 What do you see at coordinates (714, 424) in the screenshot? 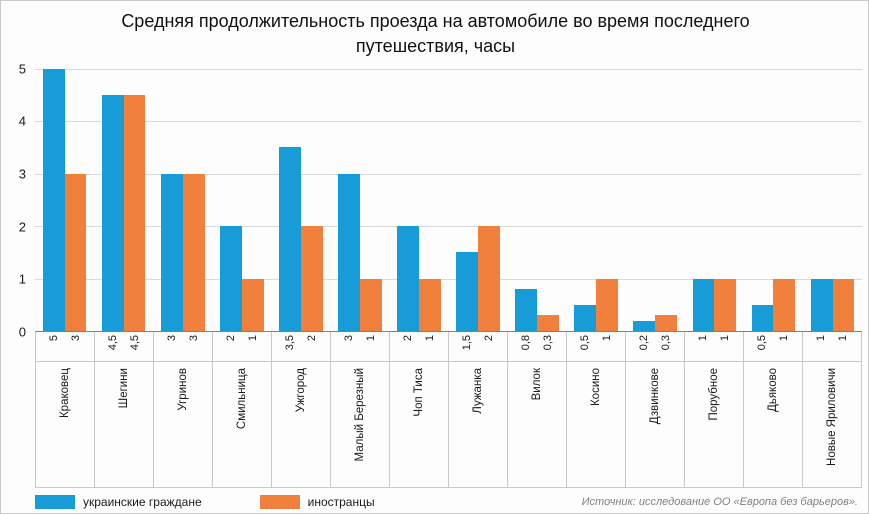
I see `category-label-cell: Порубное` at bounding box center [714, 424].